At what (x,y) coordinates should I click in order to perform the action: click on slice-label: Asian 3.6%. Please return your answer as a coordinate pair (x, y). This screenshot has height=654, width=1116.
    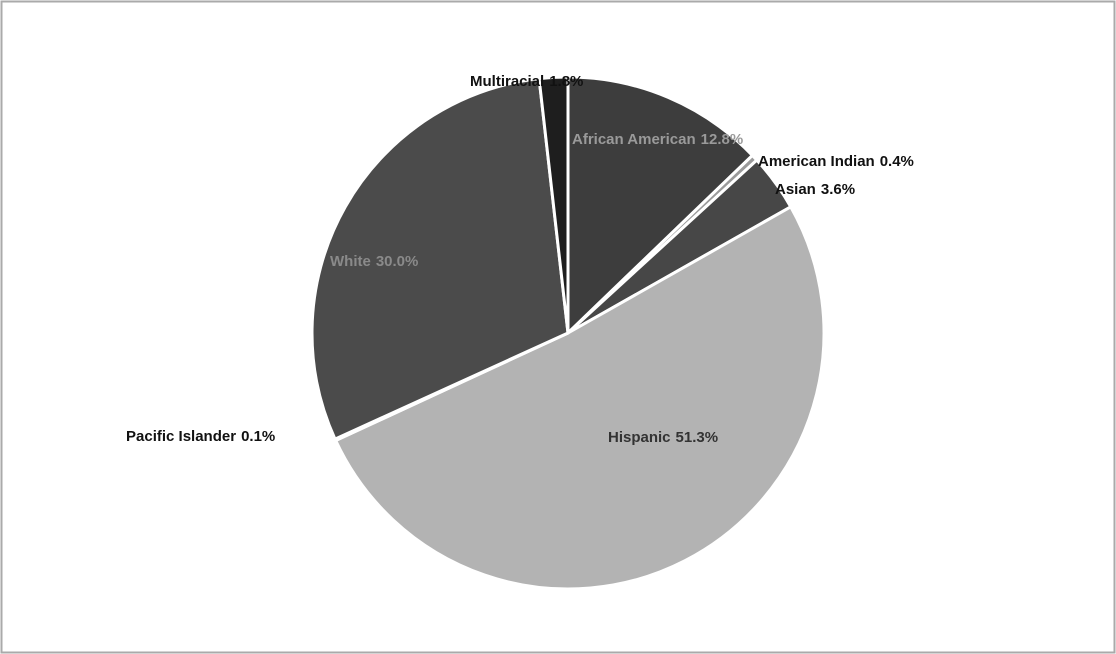
    Looking at the image, I should click on (815, 189).